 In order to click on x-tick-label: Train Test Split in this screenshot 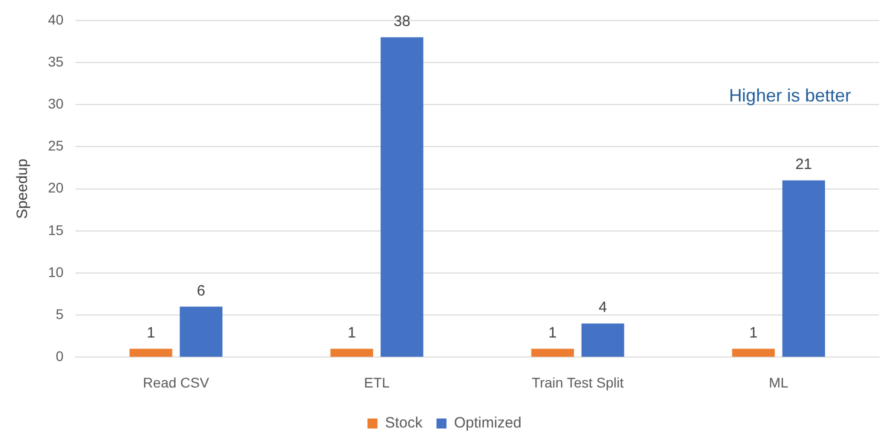, I will do `click(578, 382)`.